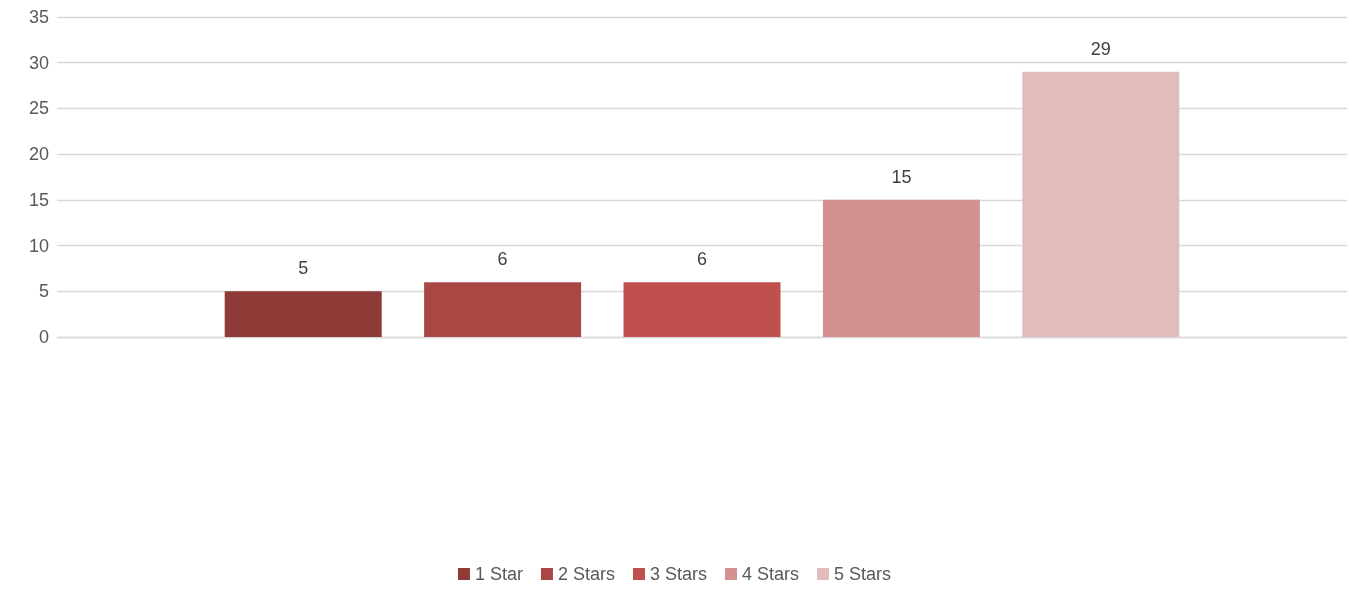 This screenshot has height=590, width=1349. Describe the element at coordinates (498, 574) in the screenshot. I see `legend-label: 1 Star` at that location.